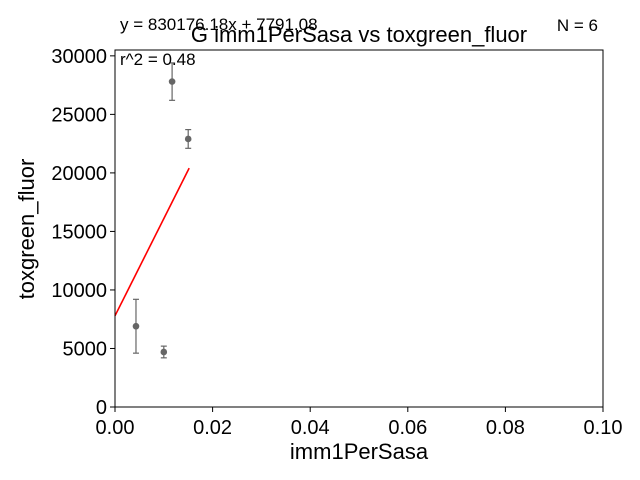 The width and height of the screenshot is (640, 480). I want to click on x-tick-label: 0.08, so click(505, 428).